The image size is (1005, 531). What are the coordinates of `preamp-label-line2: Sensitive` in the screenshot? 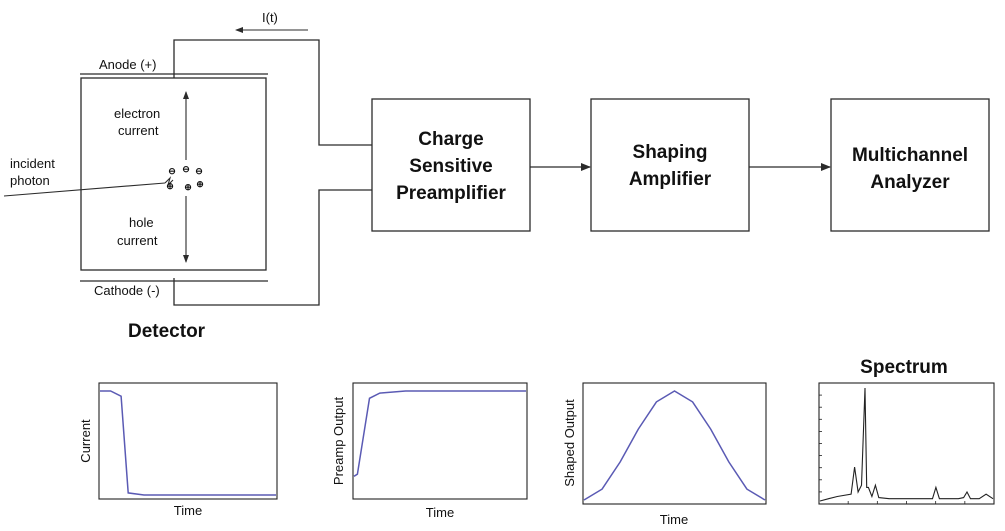 It's located at (450, 166).